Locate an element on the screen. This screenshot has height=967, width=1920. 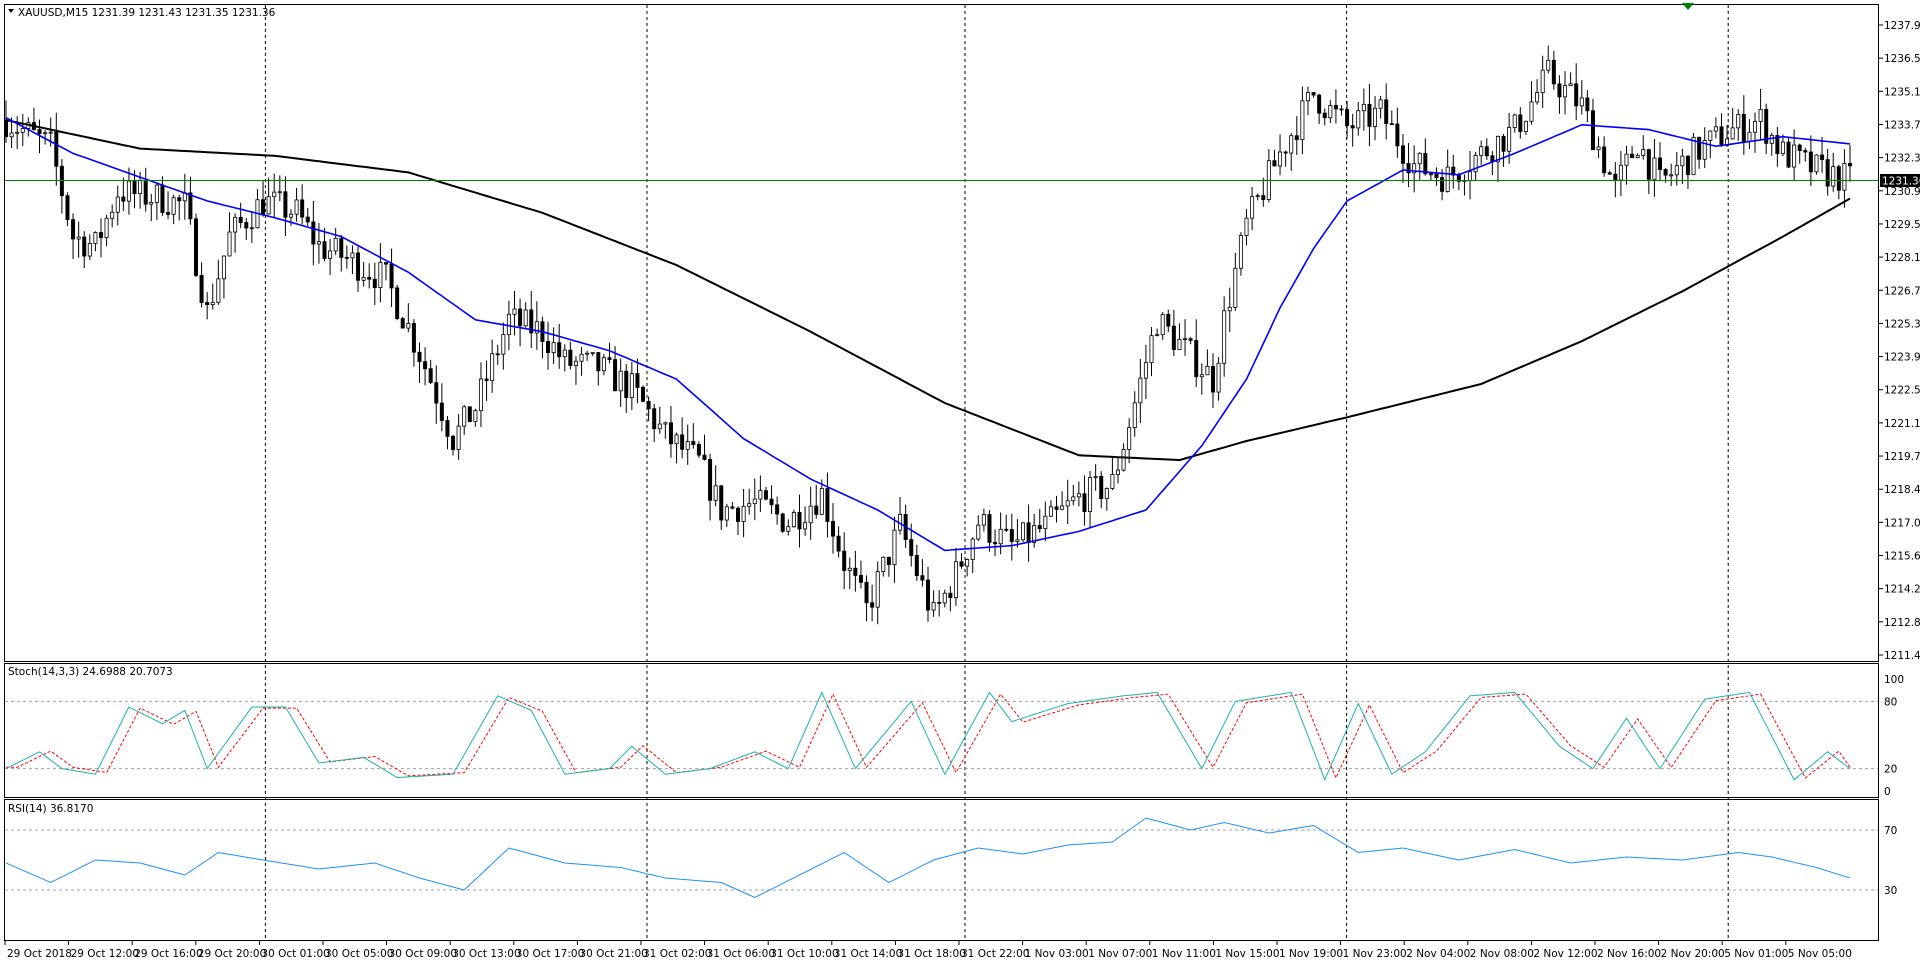
stoch-header: Stoch(14,3,3) 24.6988 20.7073 is located at coordinates (90, 672).